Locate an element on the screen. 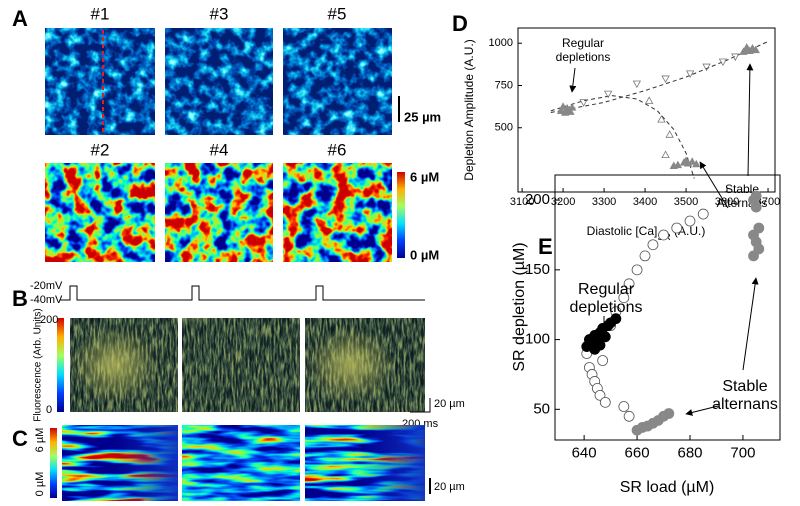 This screenshot has height=506, width=800. x-tick-label: 3200 is located at coordinates (563, 202).